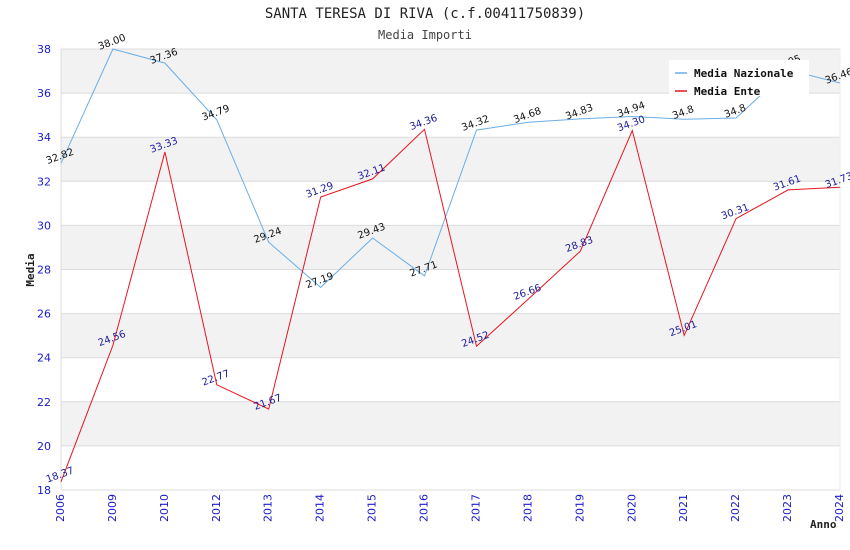  What do you see at coordinates (44, 225) in the screenshot?
I see `y-tick-label: 30` at bounding box center [44, 225].